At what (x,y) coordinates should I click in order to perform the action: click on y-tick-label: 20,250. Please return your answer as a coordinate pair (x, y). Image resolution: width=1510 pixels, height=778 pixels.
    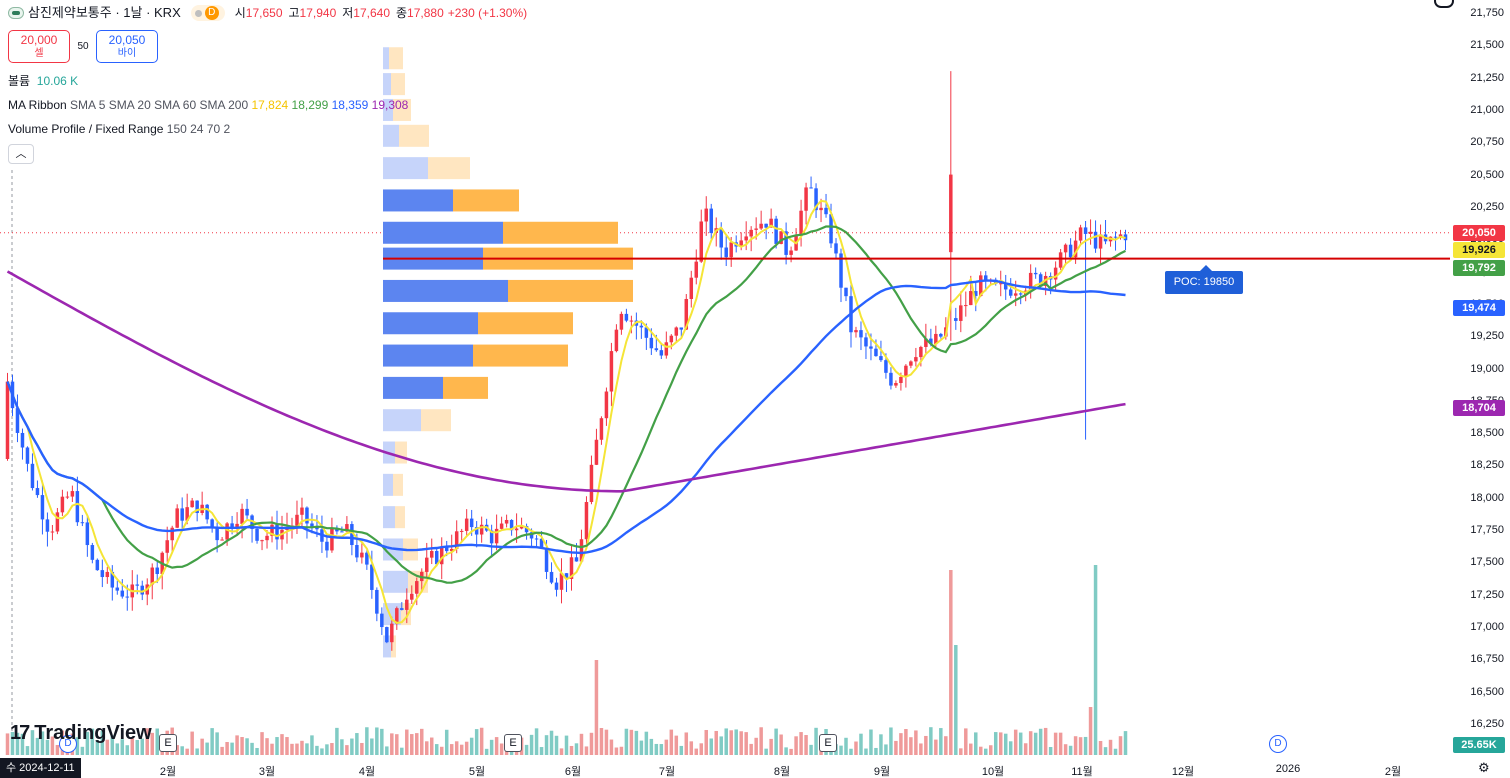
    Looking at the image, I should click on (1487, 206).